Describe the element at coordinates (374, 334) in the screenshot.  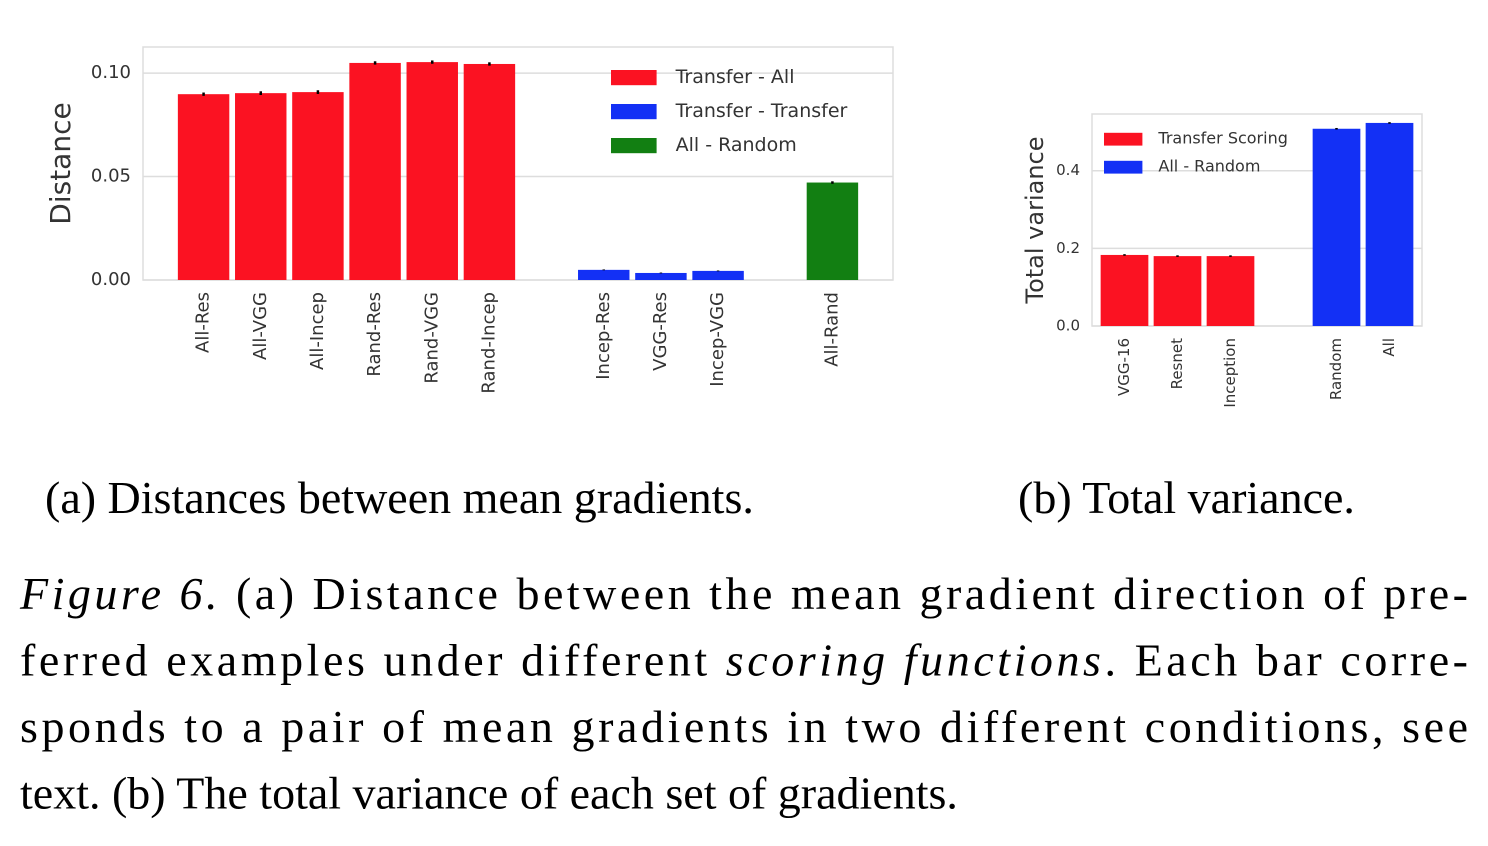
I see `x-tick-label: Rand-Res` at that location.